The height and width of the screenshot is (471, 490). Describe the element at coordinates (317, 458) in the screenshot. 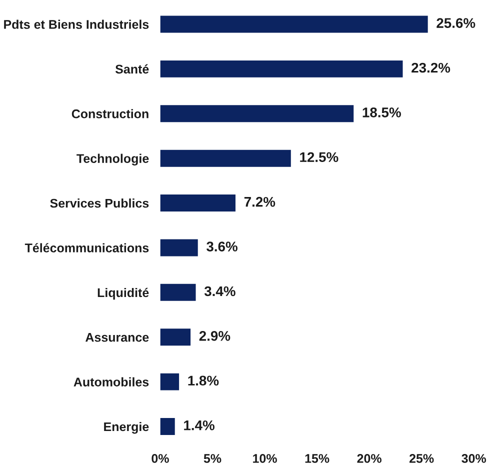

I see `x-tick-label: 15%` at that location.